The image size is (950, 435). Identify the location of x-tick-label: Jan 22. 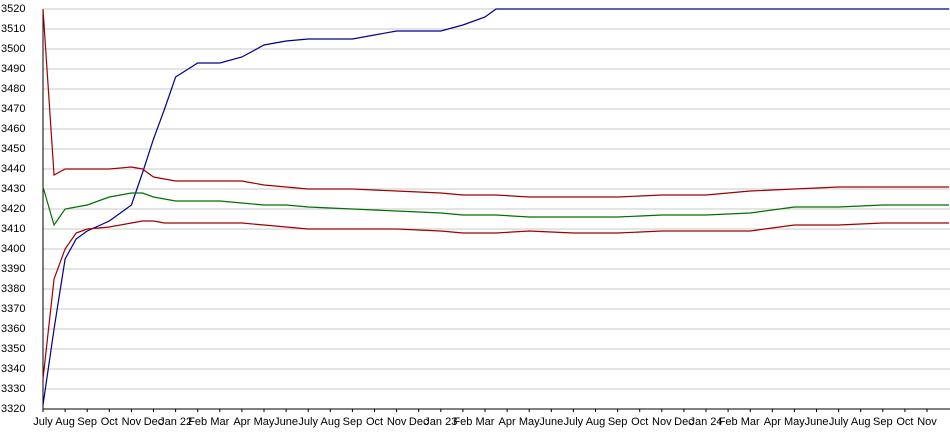
(175, 422).